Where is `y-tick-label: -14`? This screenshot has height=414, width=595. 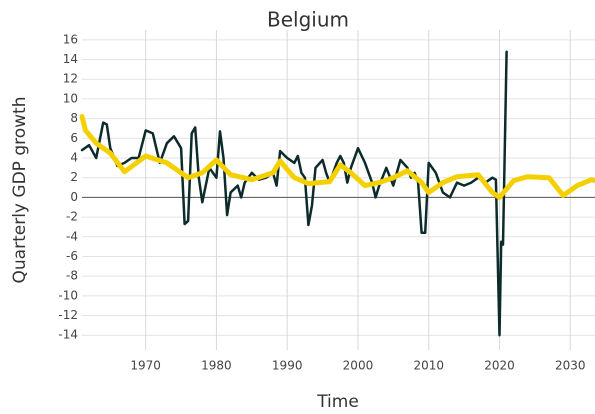
y-tick-label: -14 is located at coordinates (68, 335).